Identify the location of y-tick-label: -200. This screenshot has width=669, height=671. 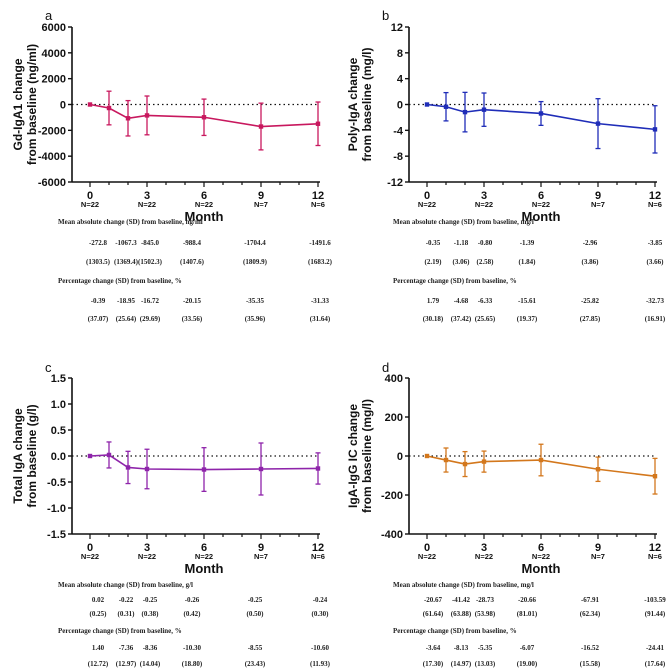
(392, 496).